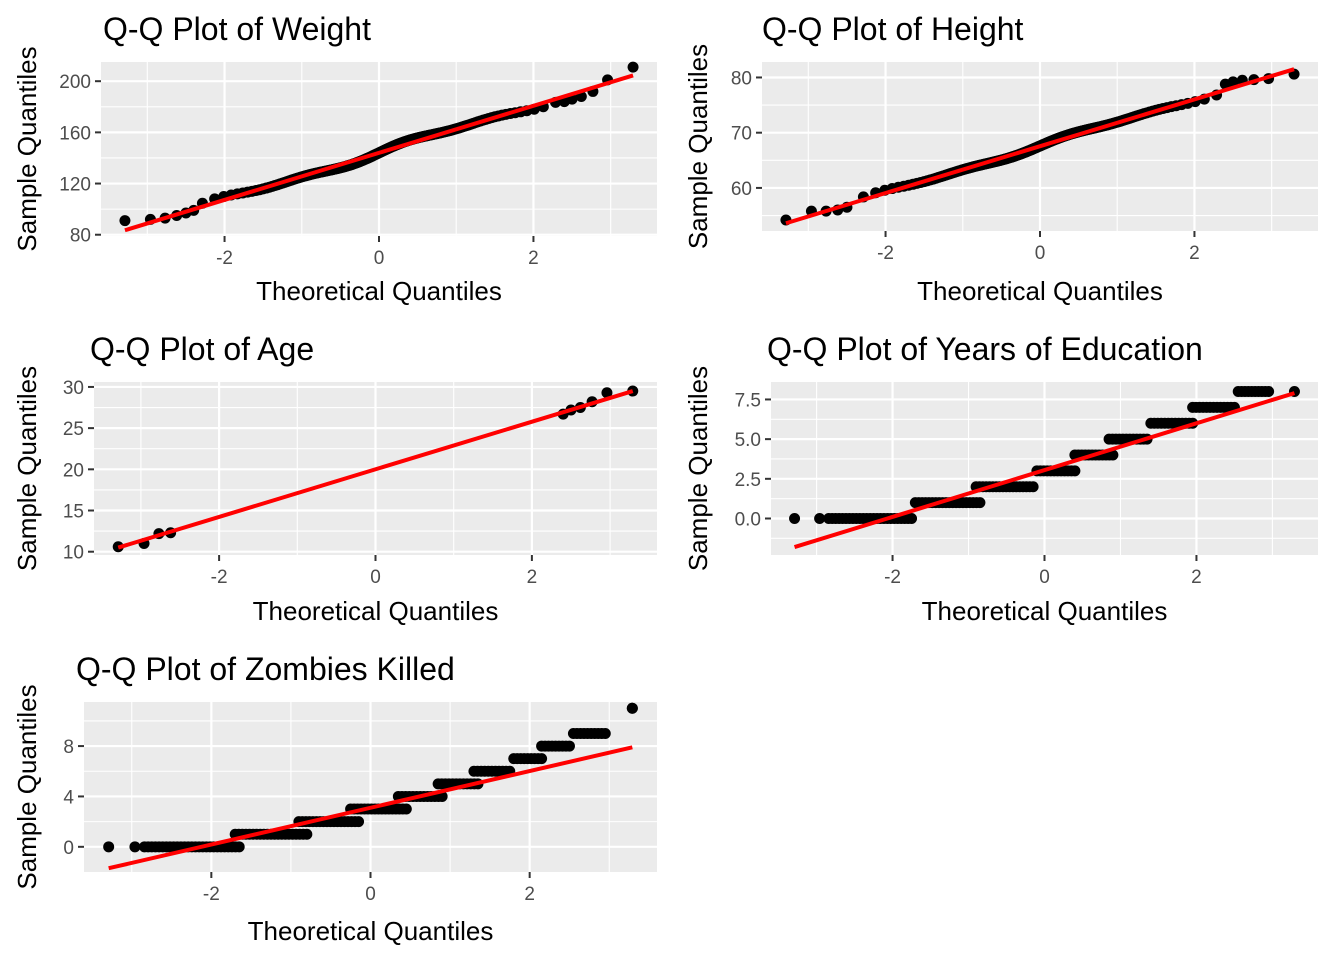 The image size is (1344, 960). What do you see at coordinates (202, 349) in the screenshot?
I see `plot-title: Q-Q Plot of Age` at bounding box center [202, 349].